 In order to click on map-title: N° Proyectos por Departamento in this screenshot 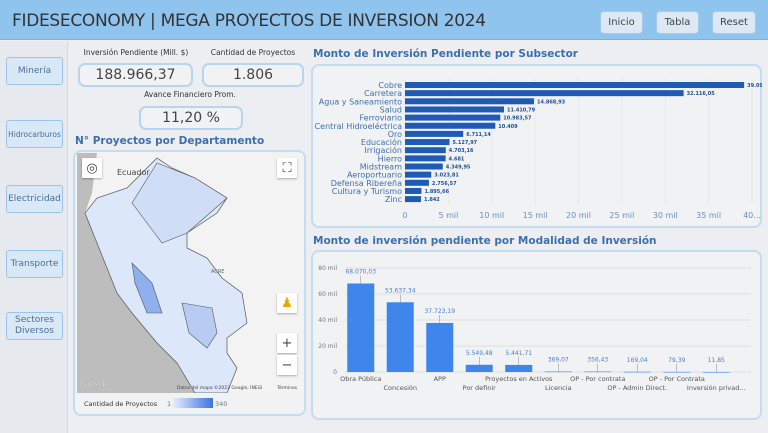, I will do `click(170, 141)`.